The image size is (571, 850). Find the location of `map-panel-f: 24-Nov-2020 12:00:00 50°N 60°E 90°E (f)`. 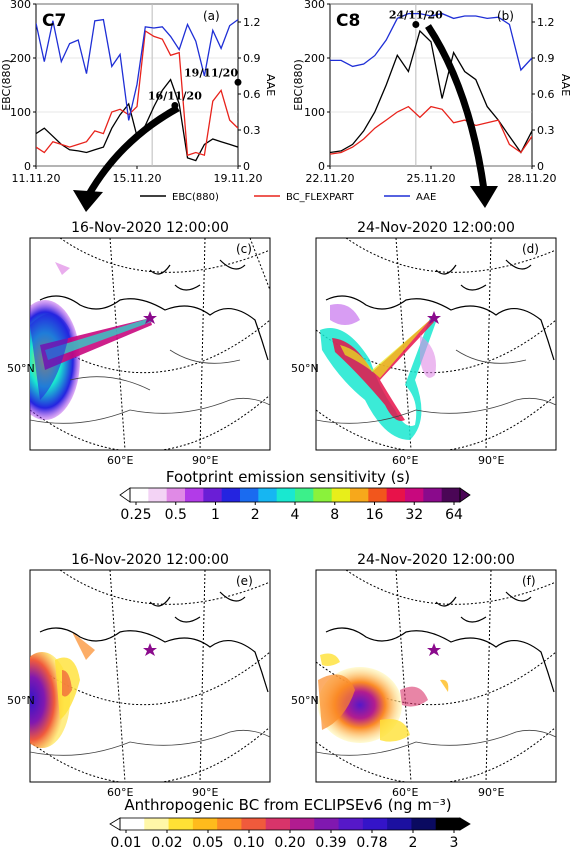

map-panel-f: 24-Nov-2020 12:00:00 50°N 60°E 90°E (f) is located at coordinates (424, 675).